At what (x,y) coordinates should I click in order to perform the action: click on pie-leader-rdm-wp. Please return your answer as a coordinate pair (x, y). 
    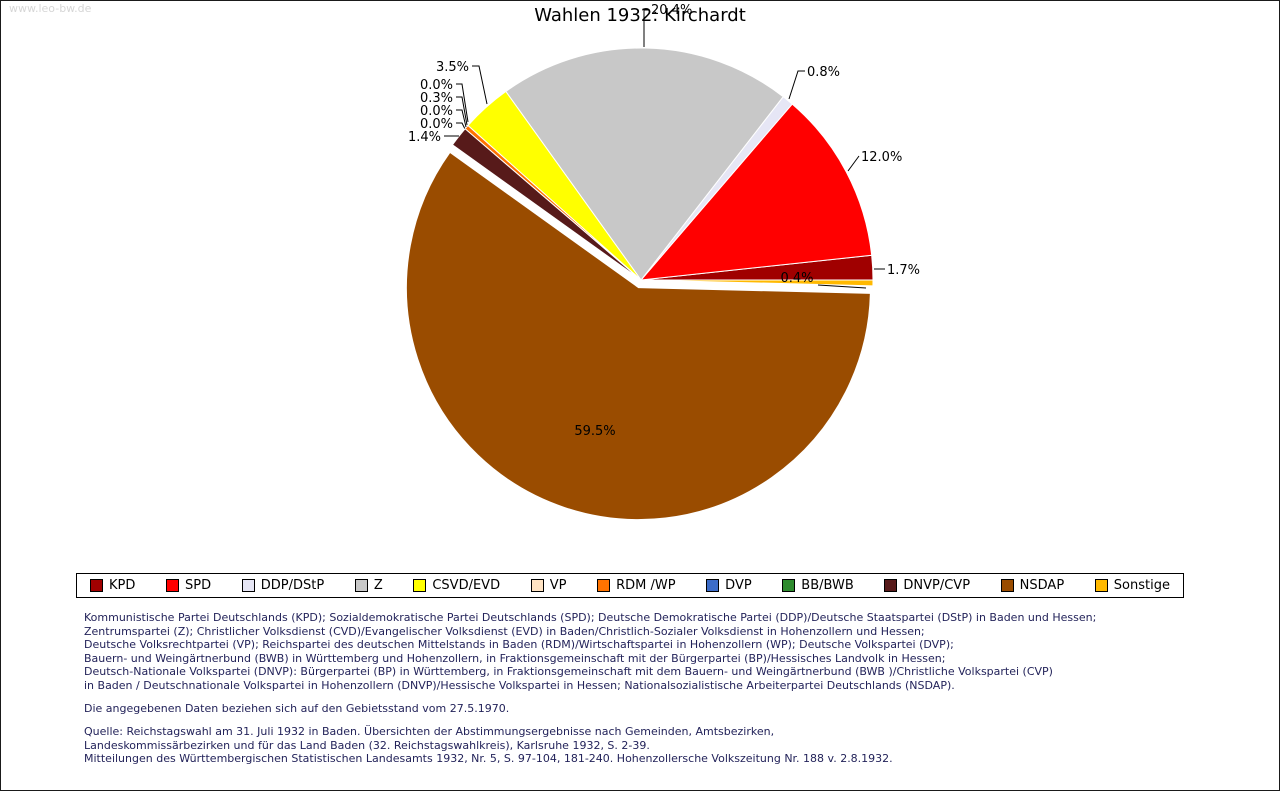
    Looking at the image, I should click on (462, 111).